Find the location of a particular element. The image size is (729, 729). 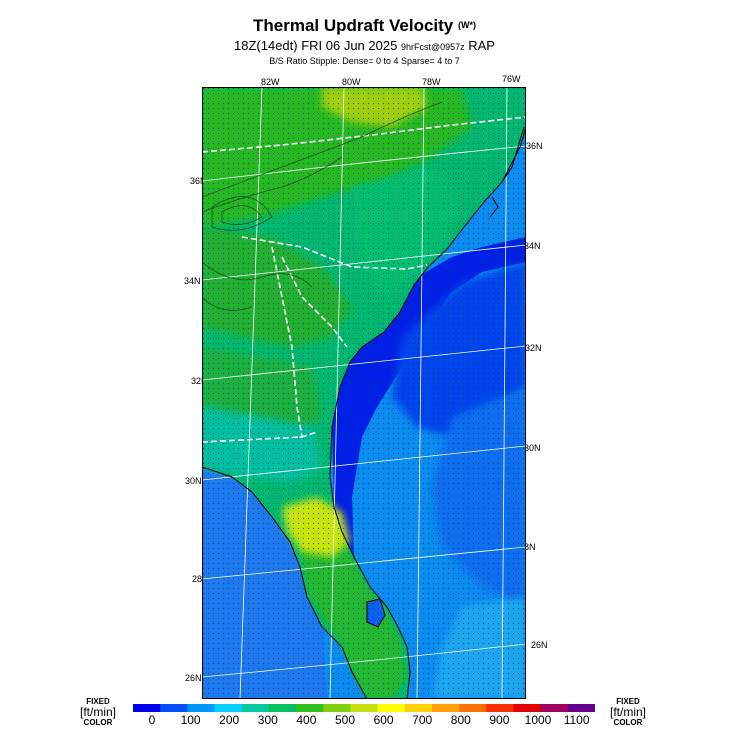

lat-label-right-34n: 34N is located at coordinates (532, 246).